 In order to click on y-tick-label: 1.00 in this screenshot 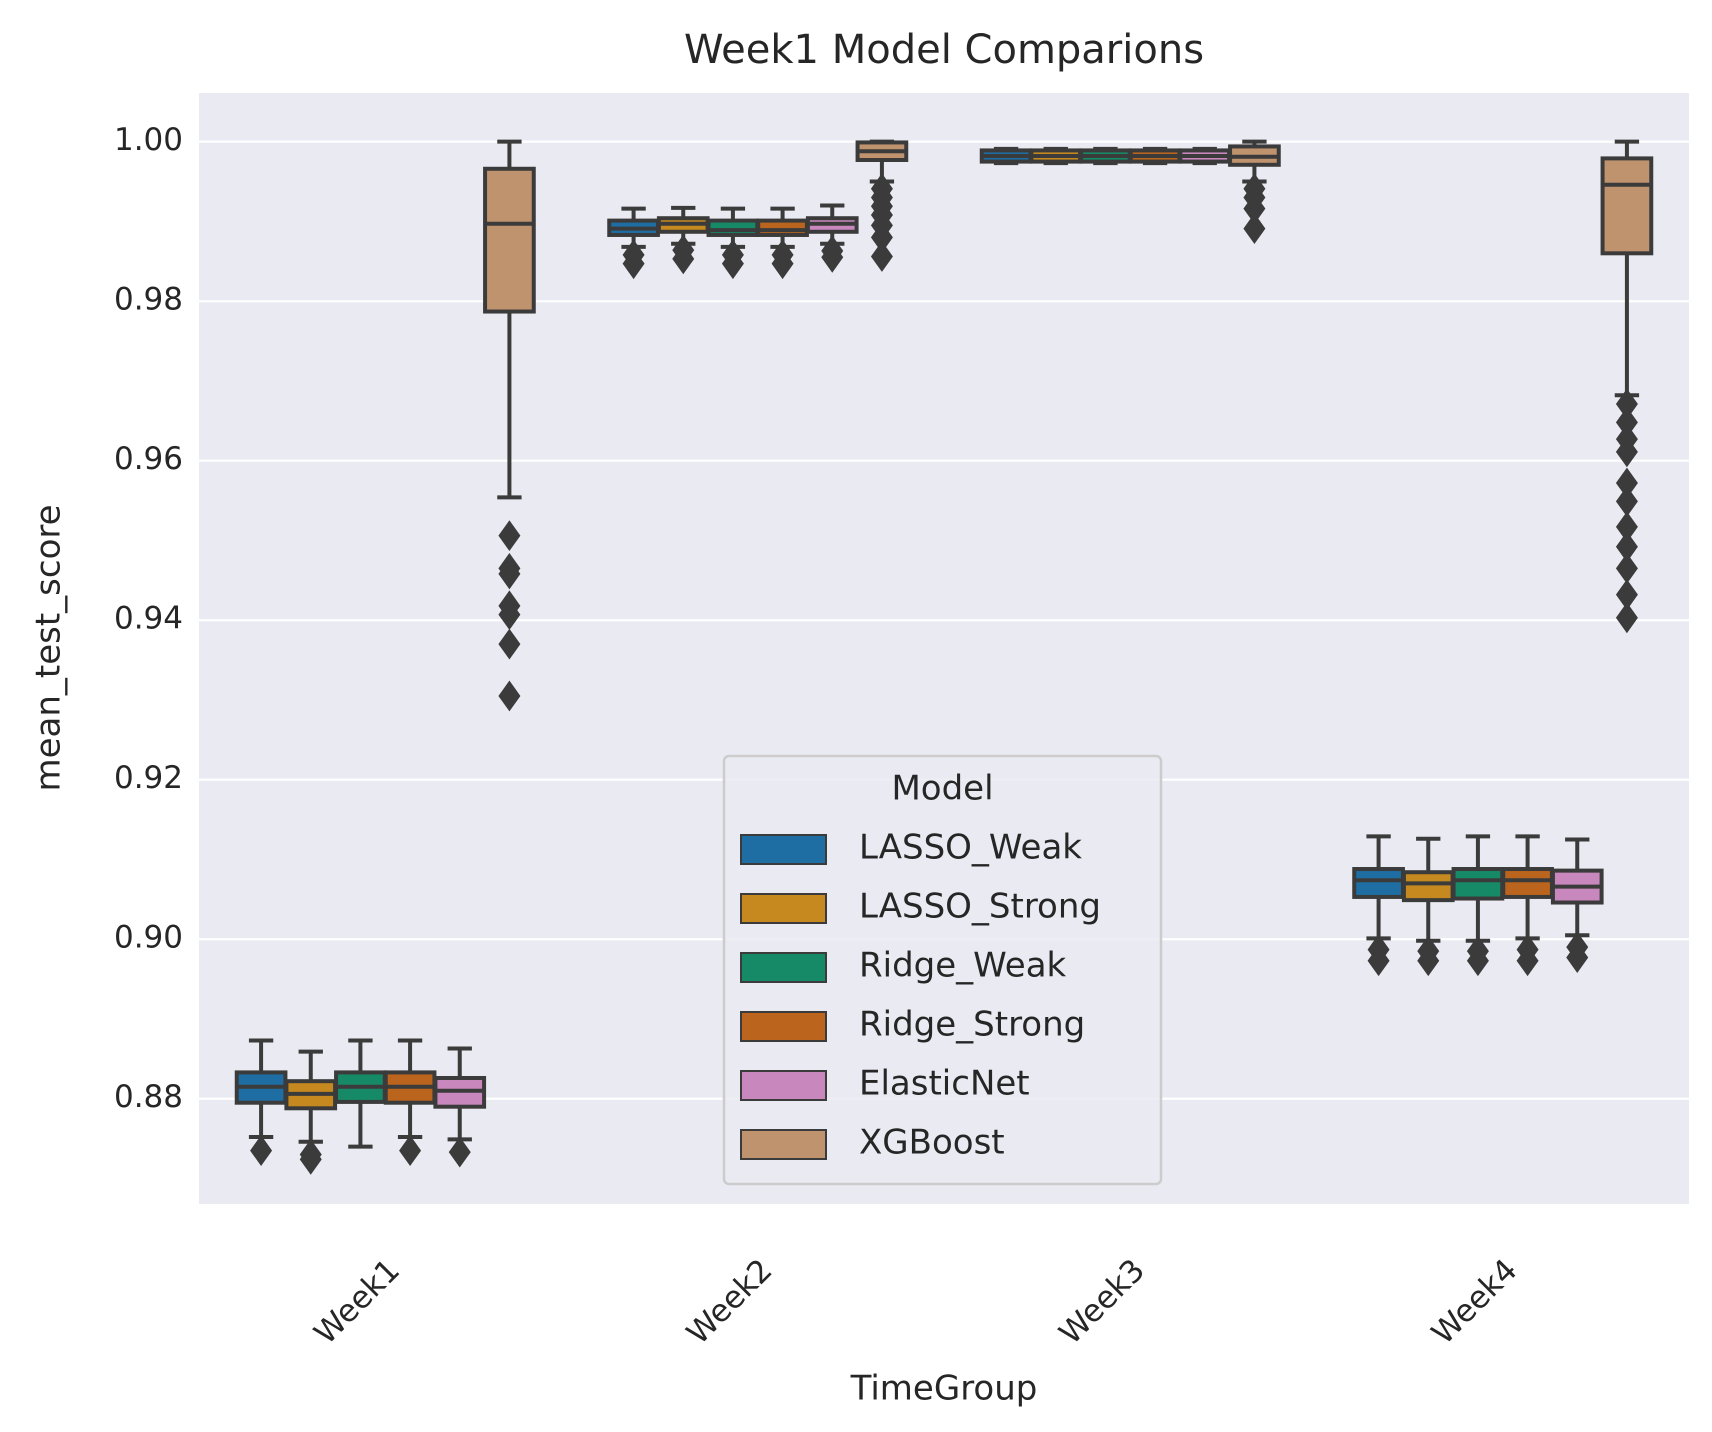, I will do `click(148, 140)`.